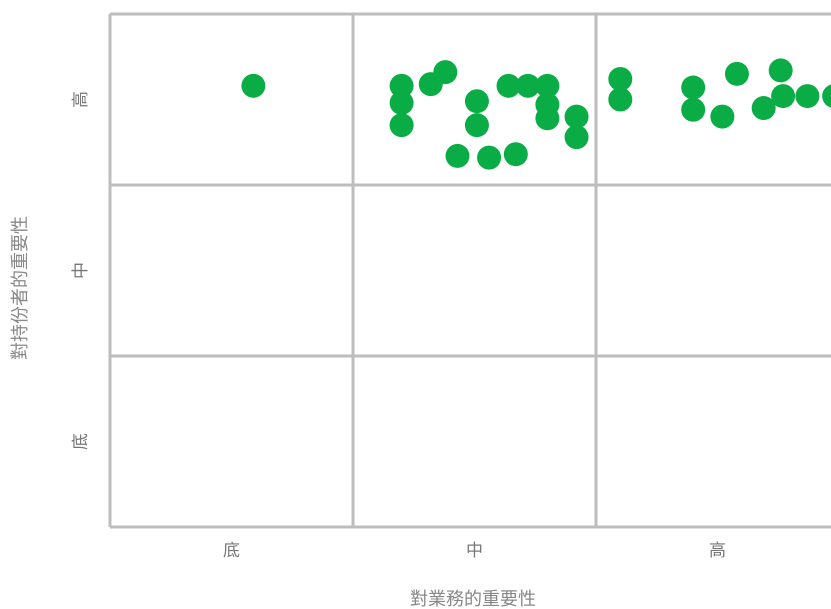  What do you see at coordinates (20, 288) in the screenshot?
I see `y-axis-title: 對持份者的重要性` at bounding box center [20, 288].